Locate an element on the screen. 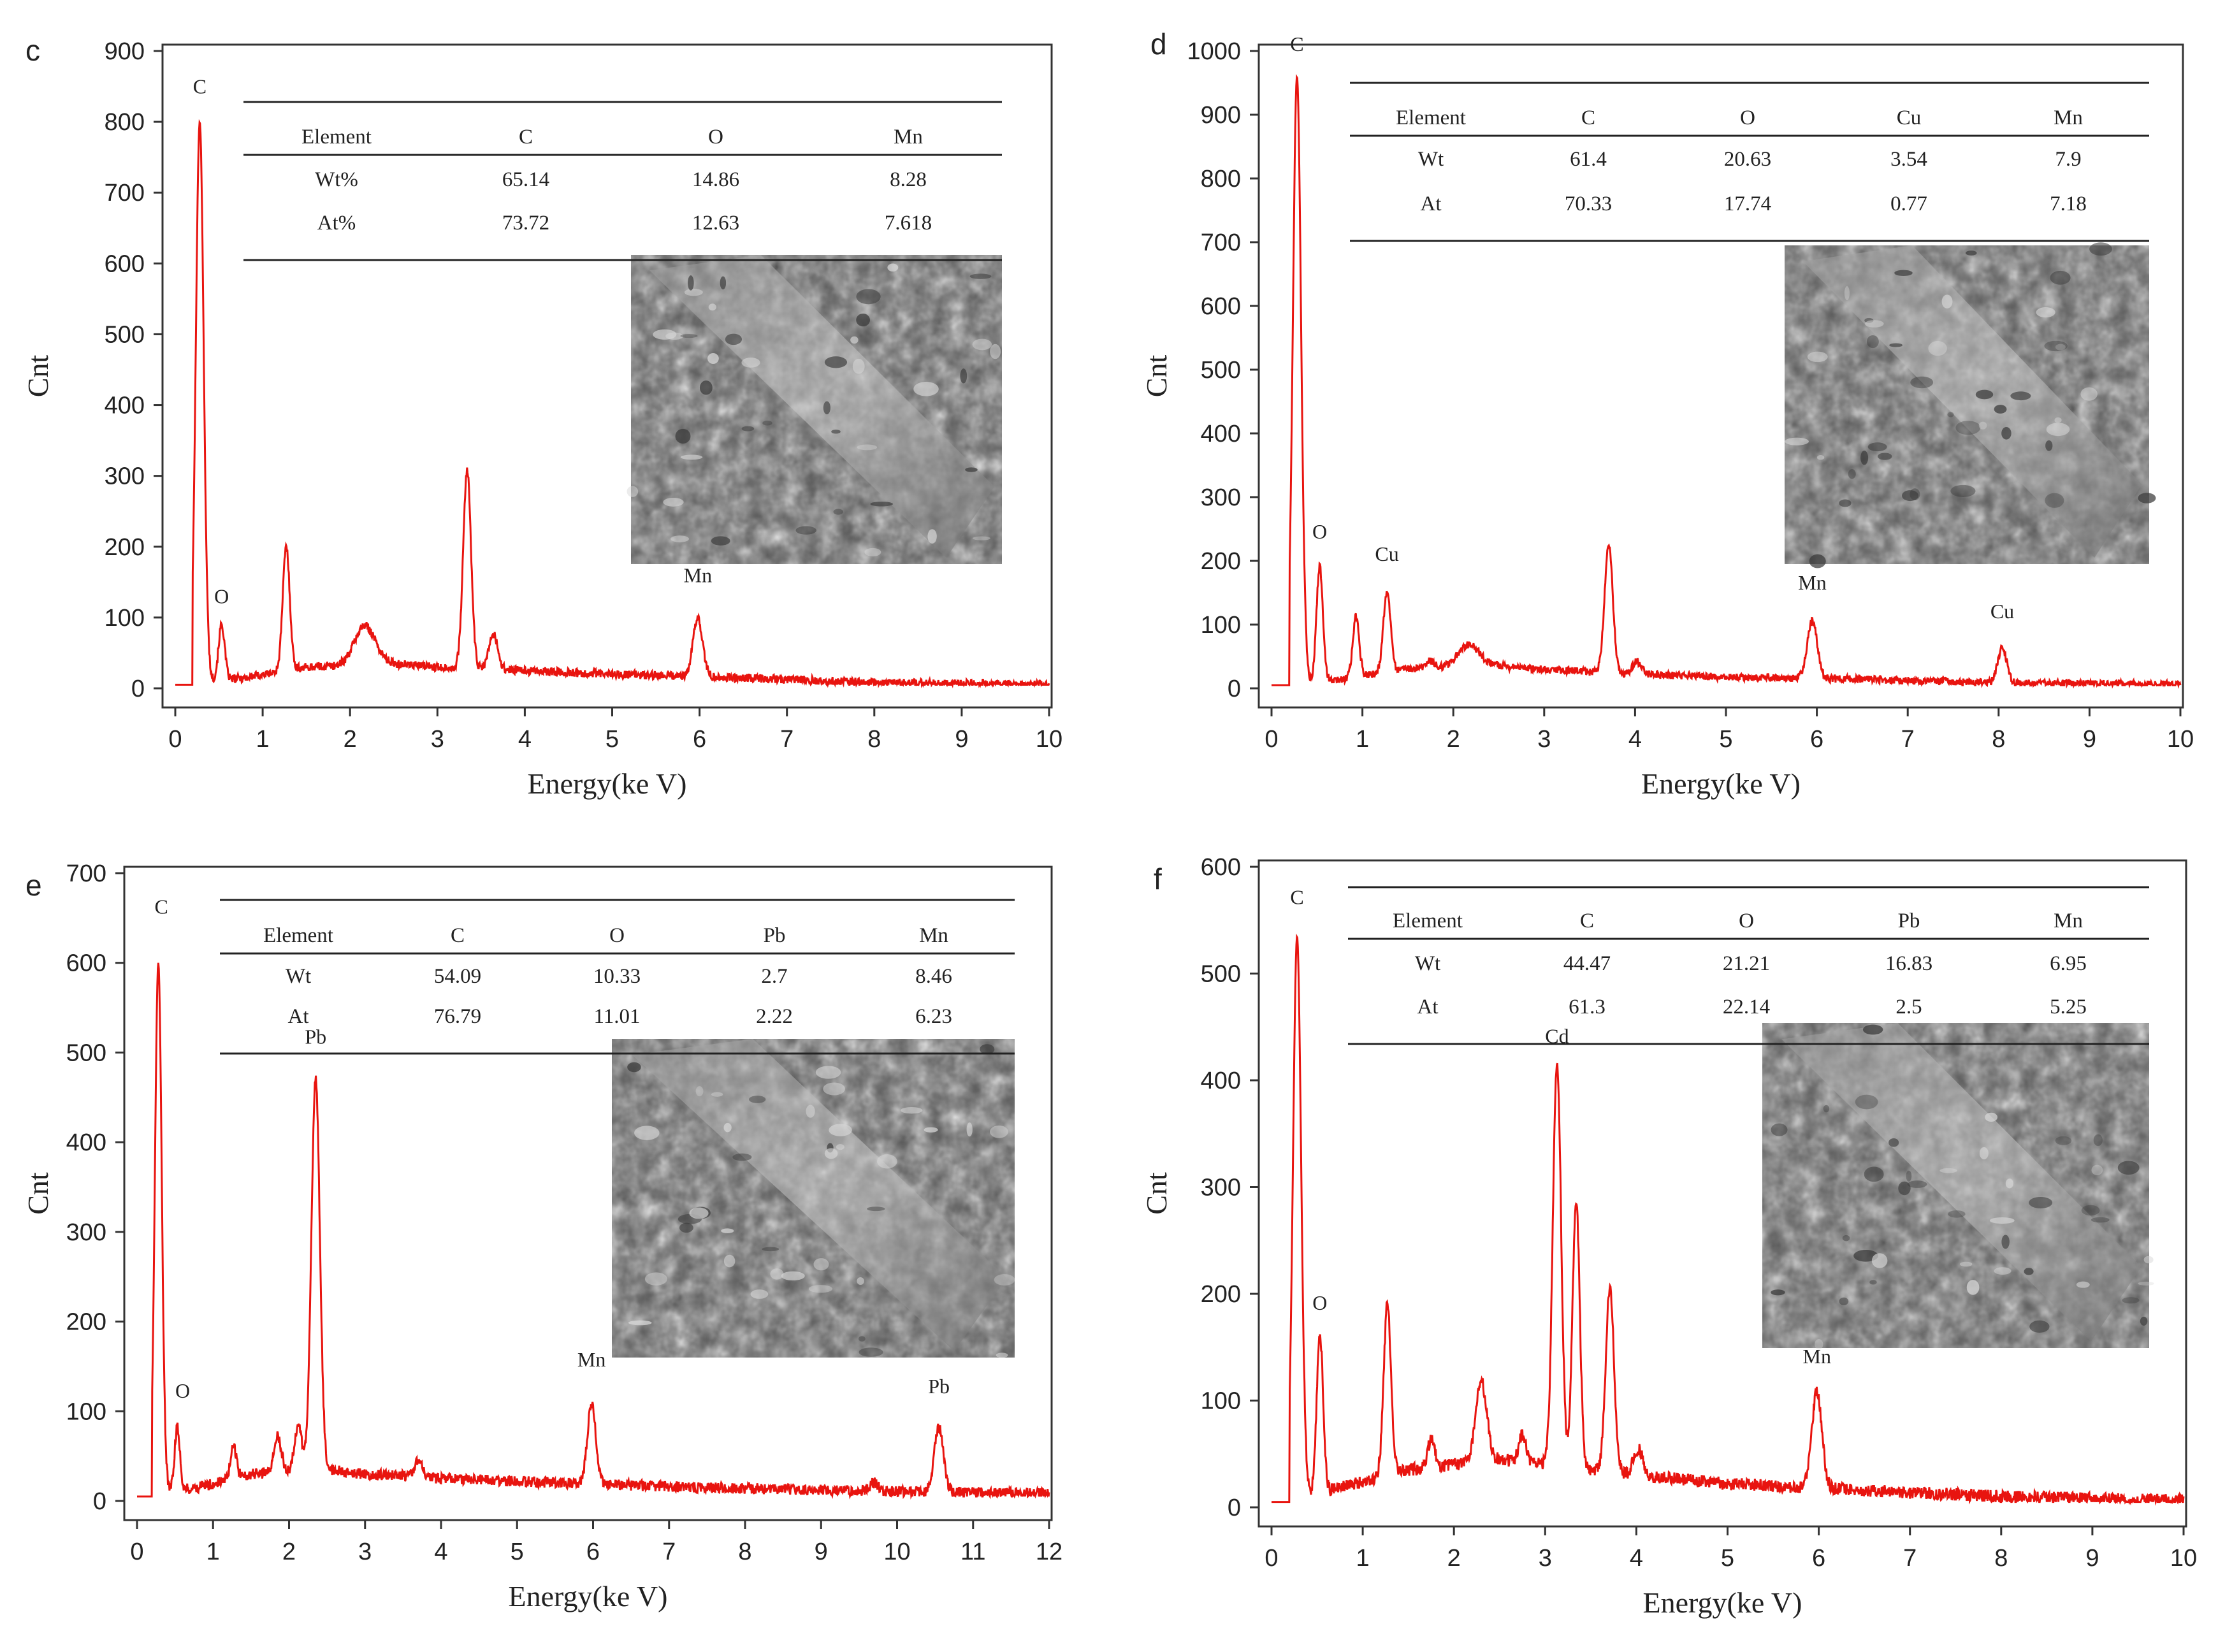  table-cell: 65.14 is located at coordinates (525, 179).